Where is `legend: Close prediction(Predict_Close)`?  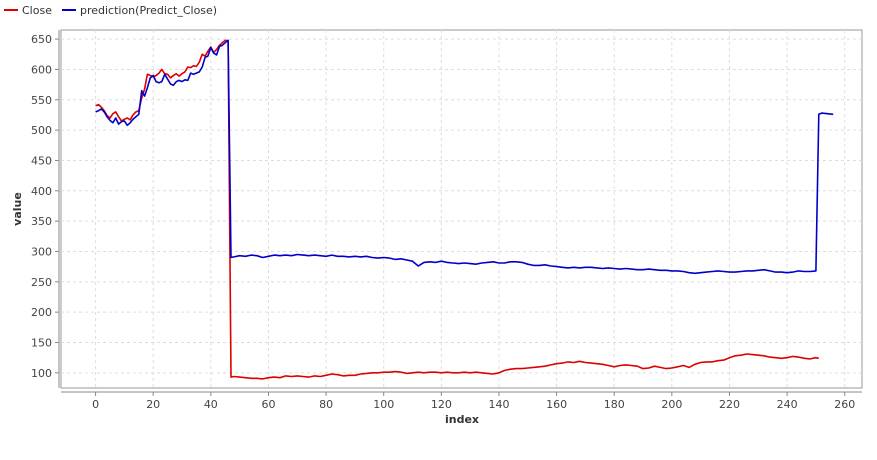 legend: Close prediction(Predict_Close) is located at coordinates (110, 10).